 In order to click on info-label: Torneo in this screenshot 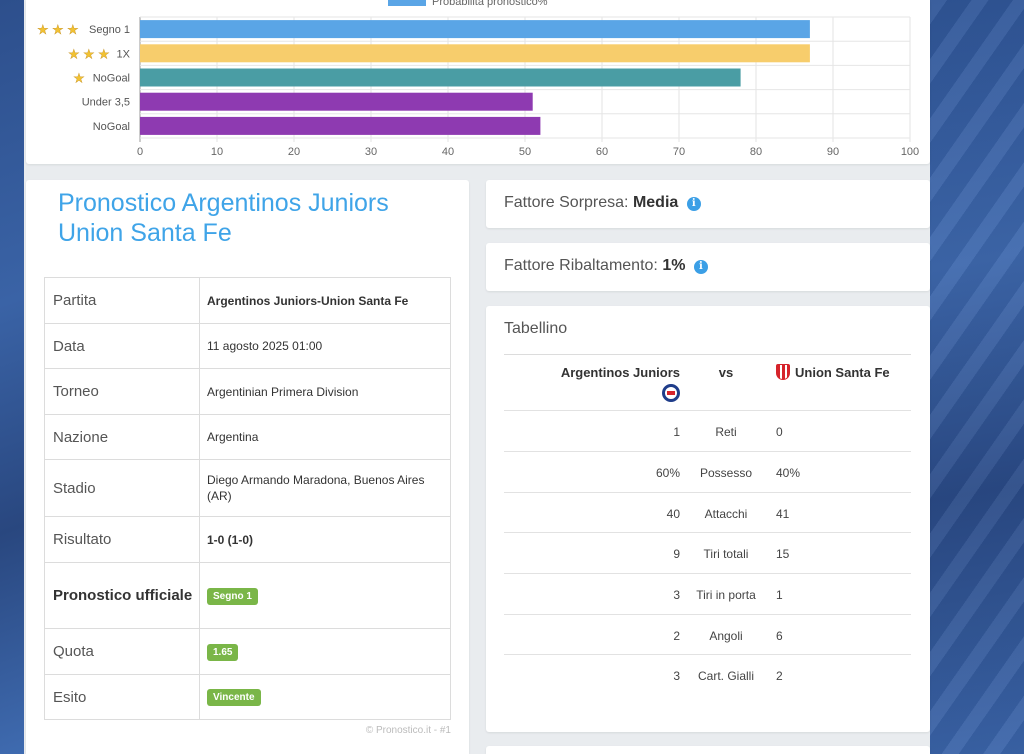, I will do `click(122, 391)`.